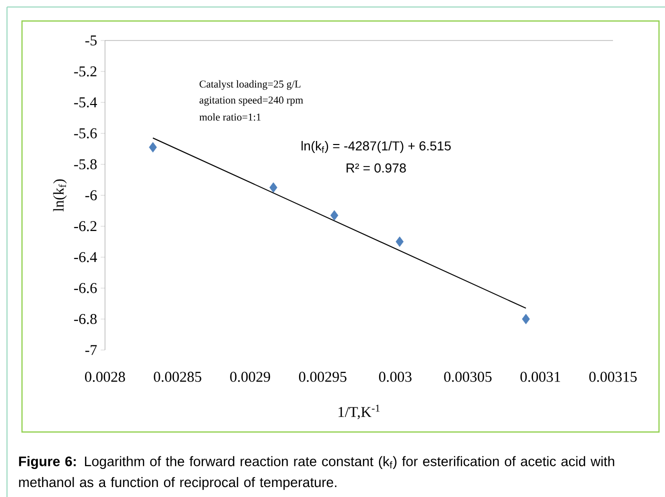  I want to click on y-tick-label: -5, so click(91, 41).